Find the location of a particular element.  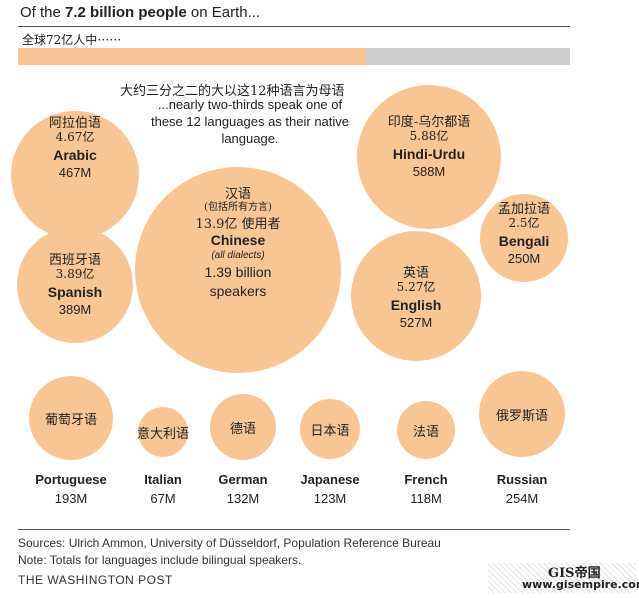

value-cn-spanish: 3.89亿 is located at coordinates (75, 274).